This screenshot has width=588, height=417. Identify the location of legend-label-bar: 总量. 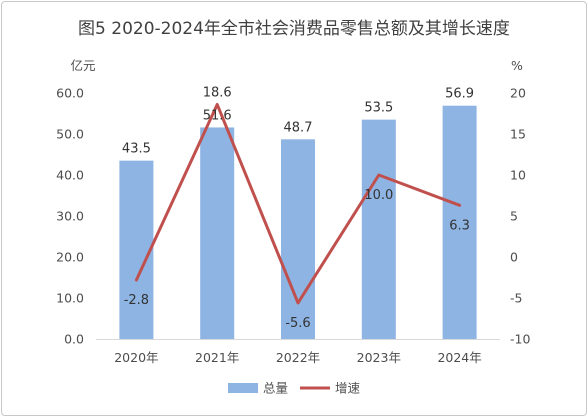
(275, 388).